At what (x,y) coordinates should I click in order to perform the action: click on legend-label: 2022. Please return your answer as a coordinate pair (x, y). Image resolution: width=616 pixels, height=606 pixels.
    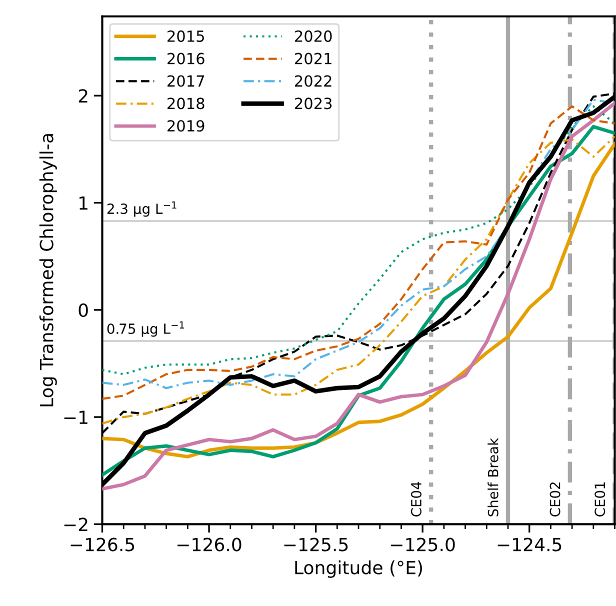
    Looking at the image, I should click on (313, 81).